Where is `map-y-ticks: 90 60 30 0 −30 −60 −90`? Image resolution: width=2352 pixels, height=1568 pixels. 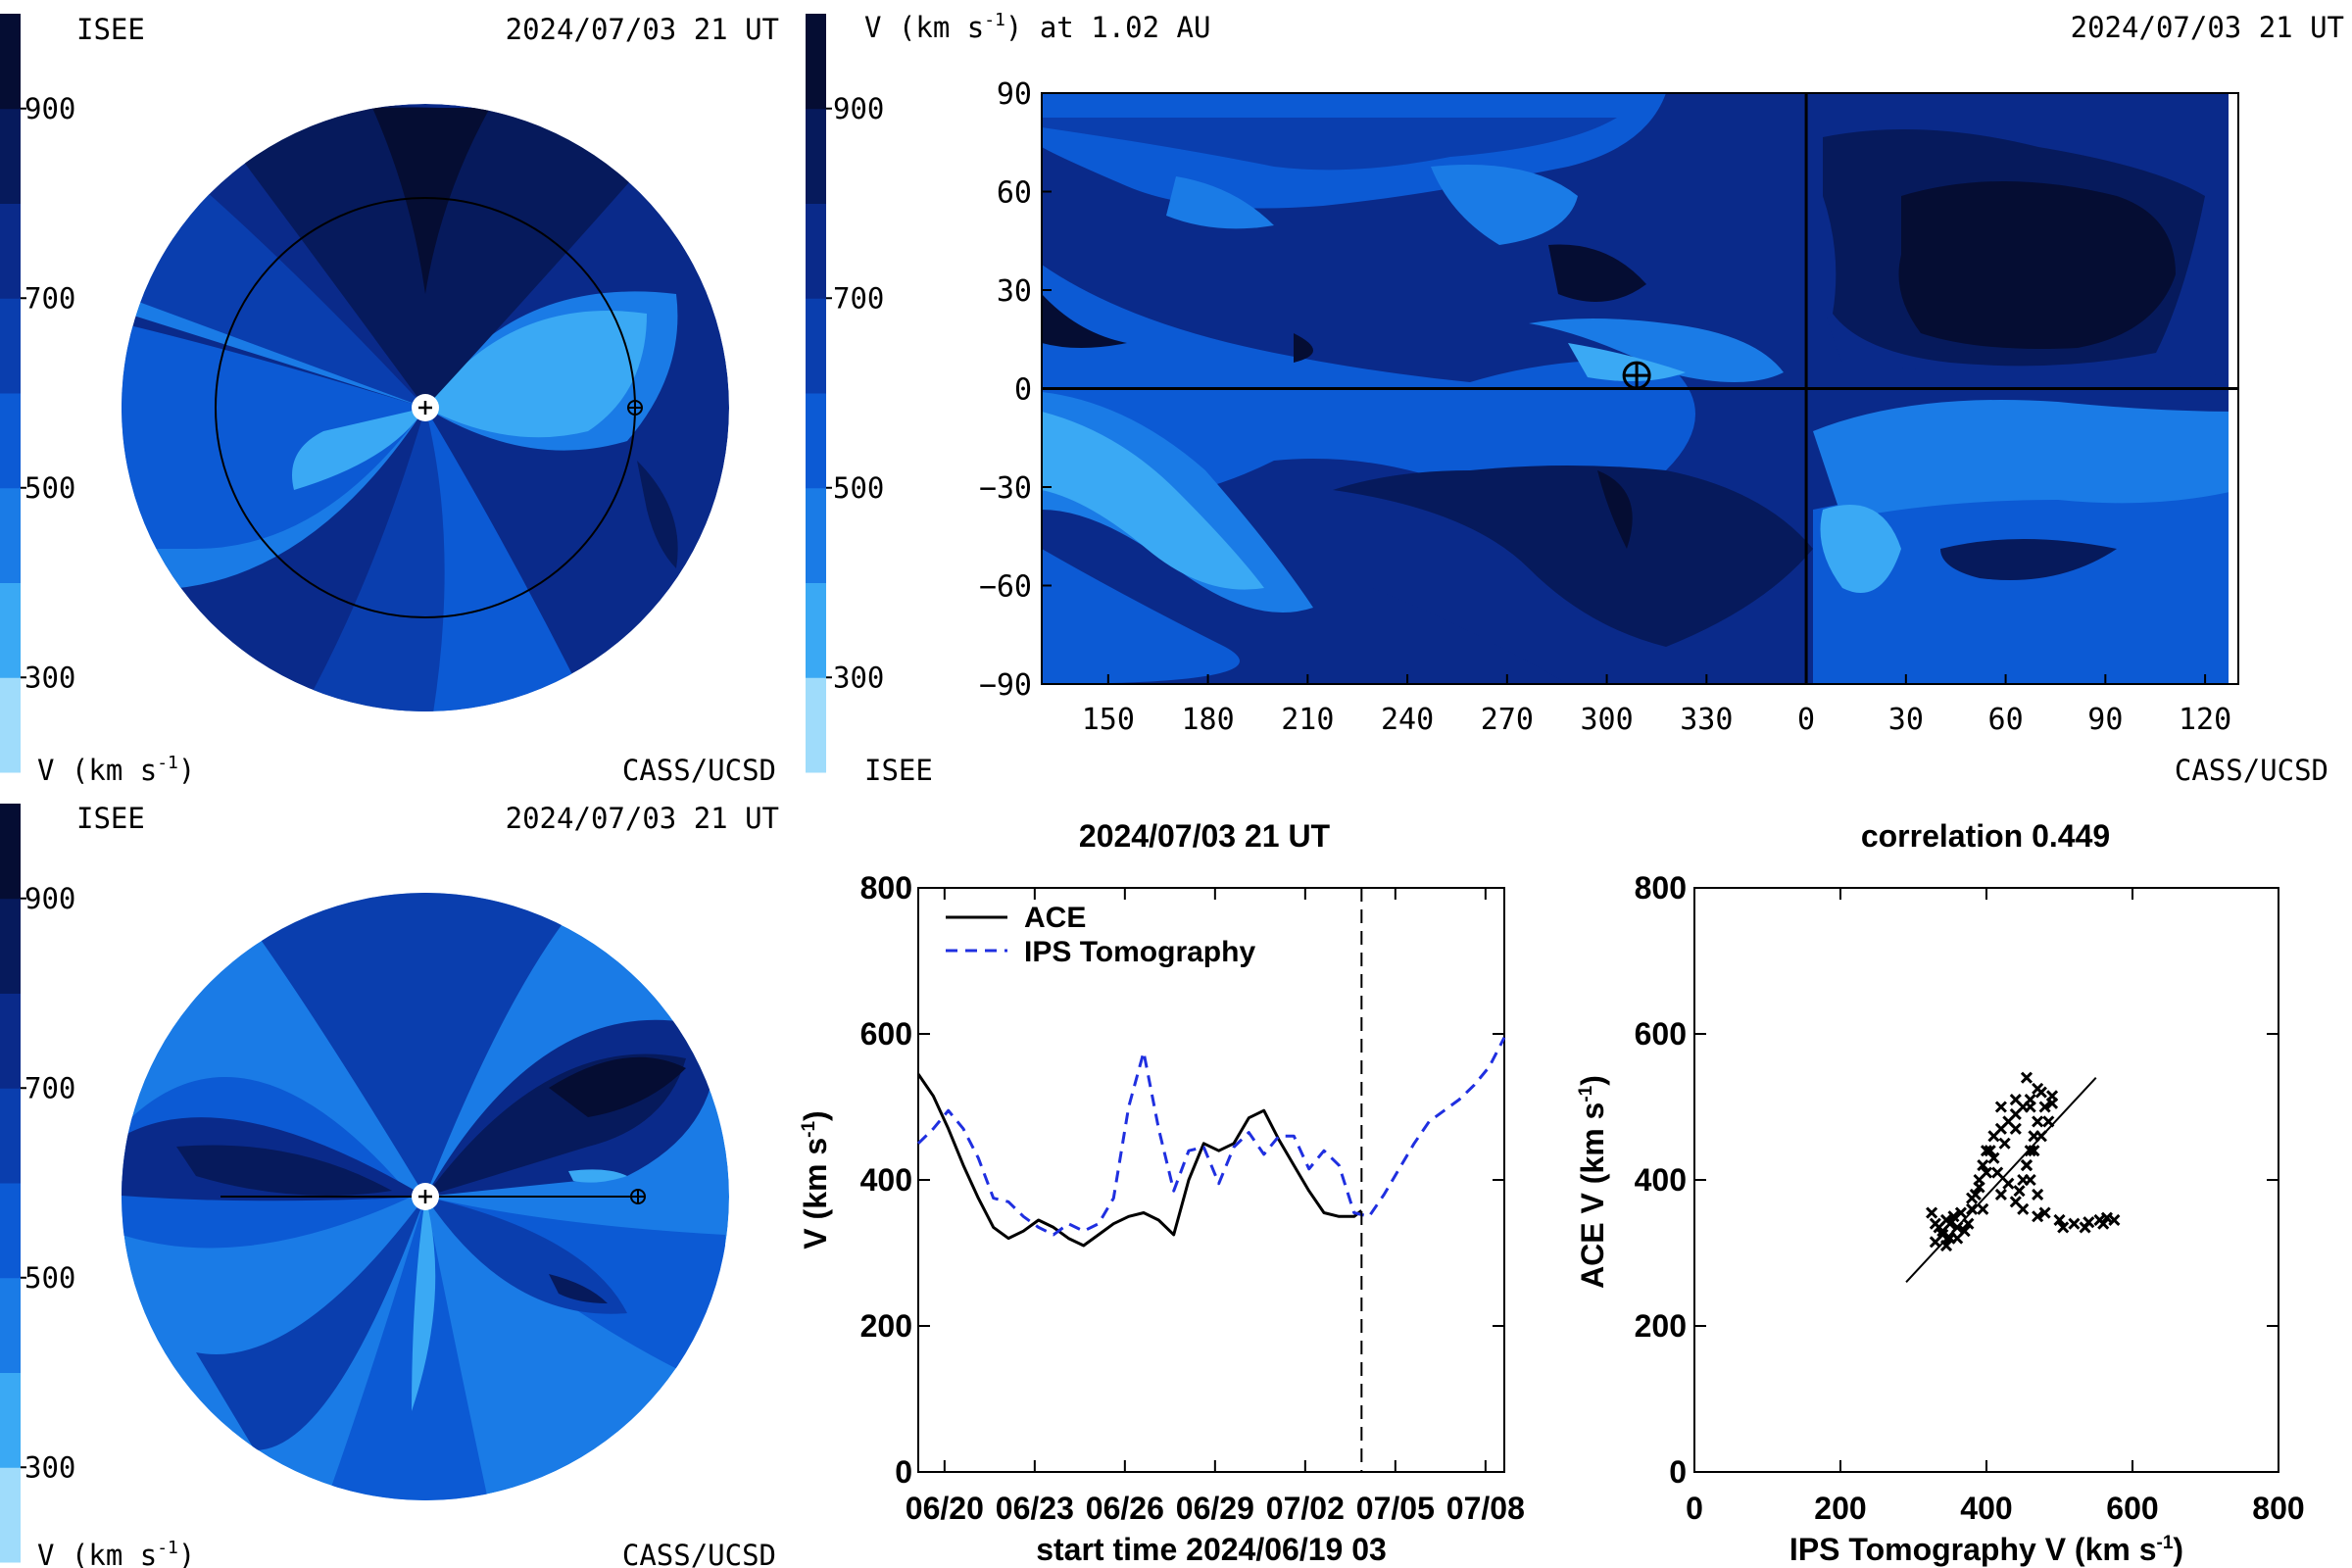 map-y-ticks: 90 60 30 0 −30 −60 −90 is located at coordinates (1015, 390).